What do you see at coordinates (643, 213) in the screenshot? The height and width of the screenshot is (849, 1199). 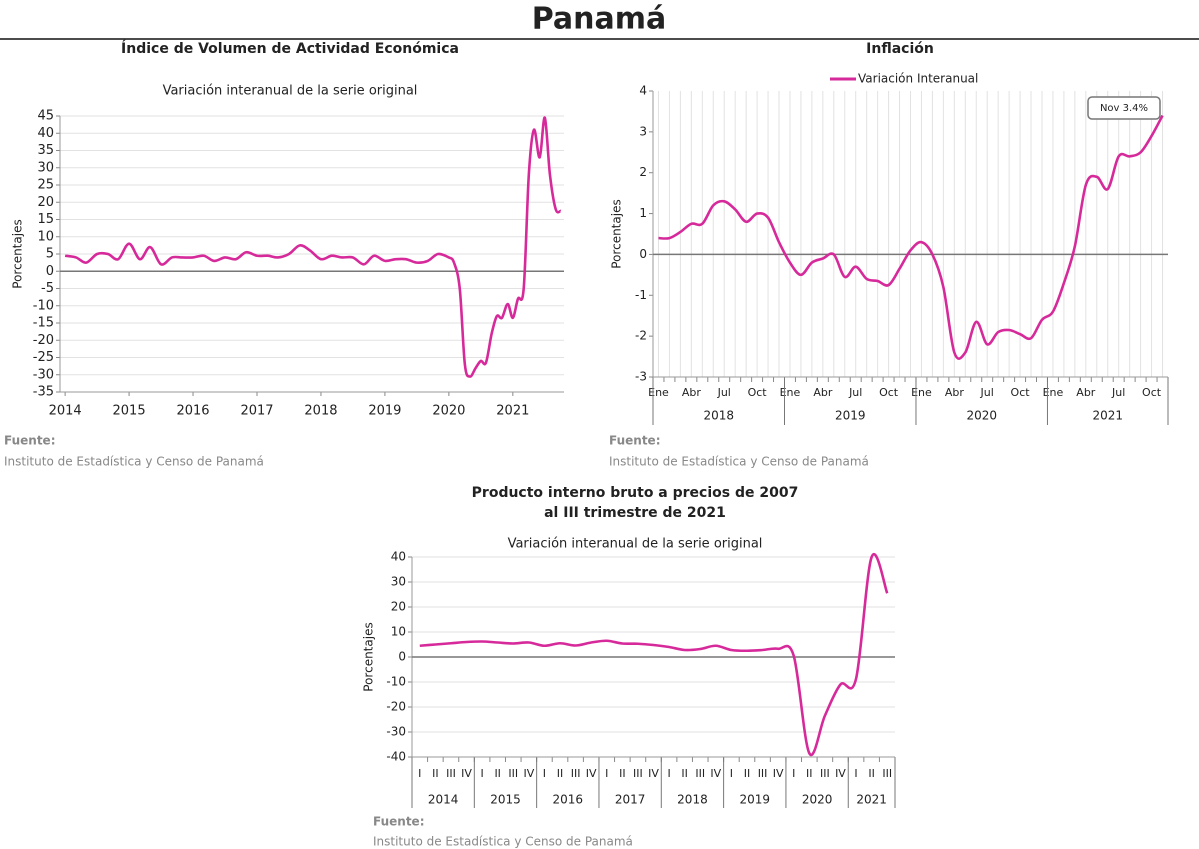 I see `y-tick-label: 1` at bounding box center [643, 213].